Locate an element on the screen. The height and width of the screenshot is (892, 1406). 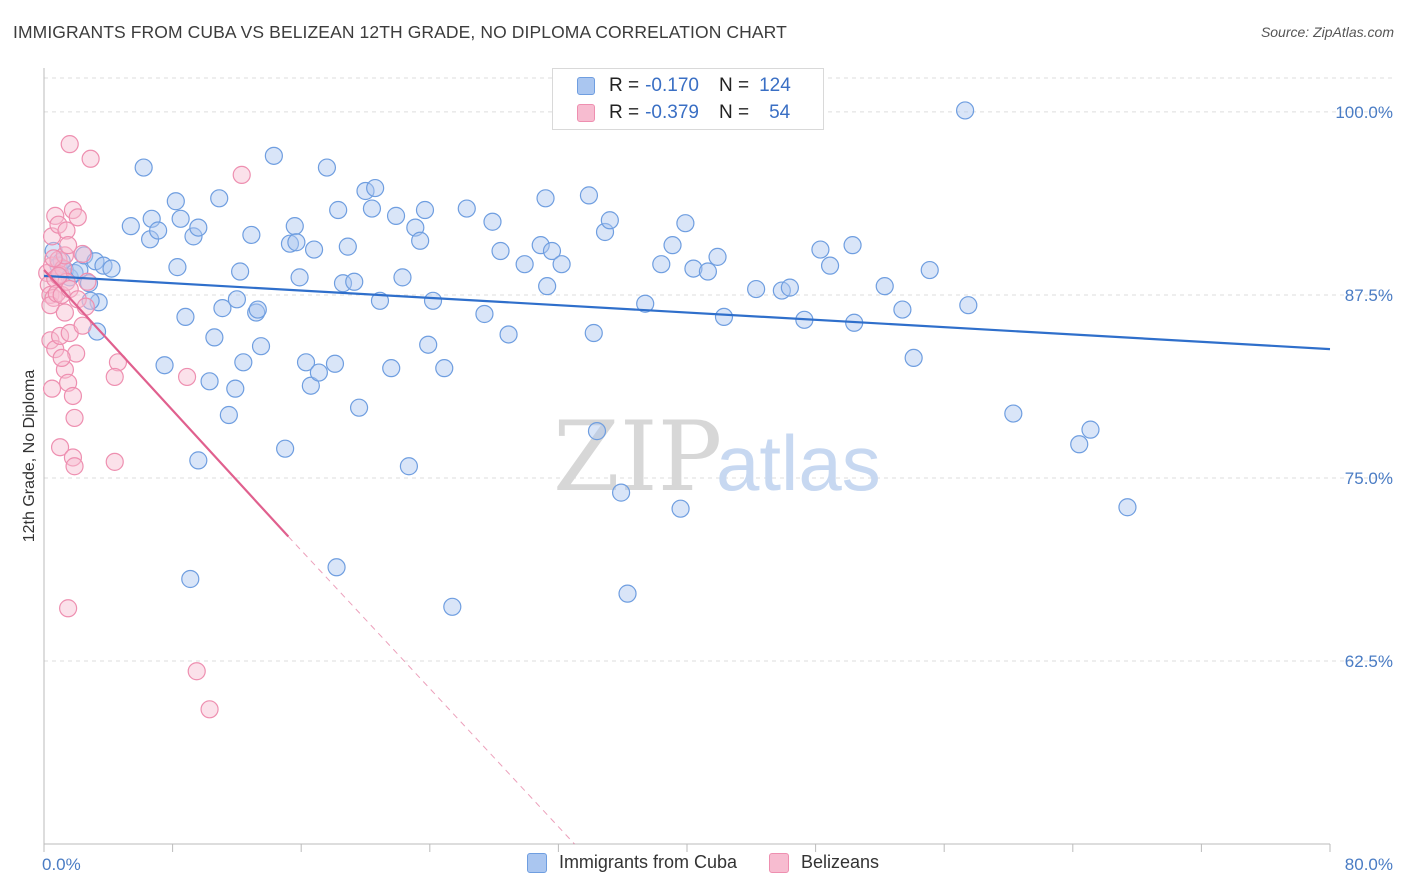
legend-item-belizeans: Belizeans is located at coordinates (824, 862).